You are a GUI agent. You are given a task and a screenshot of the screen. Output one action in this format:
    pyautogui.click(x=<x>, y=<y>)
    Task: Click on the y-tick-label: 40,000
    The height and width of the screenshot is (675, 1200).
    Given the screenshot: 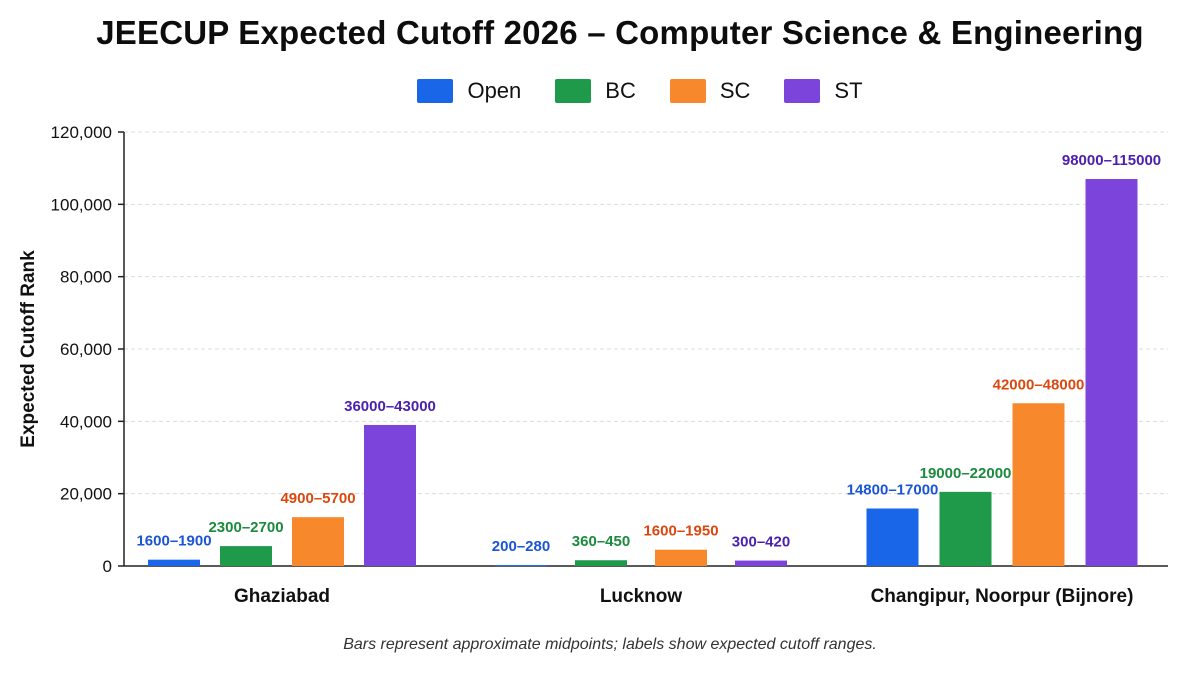 What is the action you would take?
    pyautogui.click(x=86, y=421)
    